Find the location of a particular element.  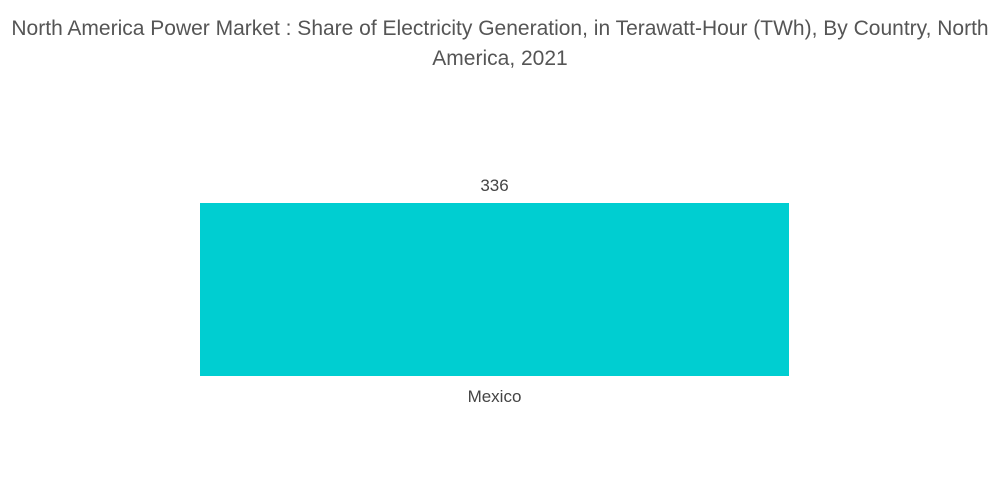

x-tick-label: Mexico is located at coordinates (495, 396).